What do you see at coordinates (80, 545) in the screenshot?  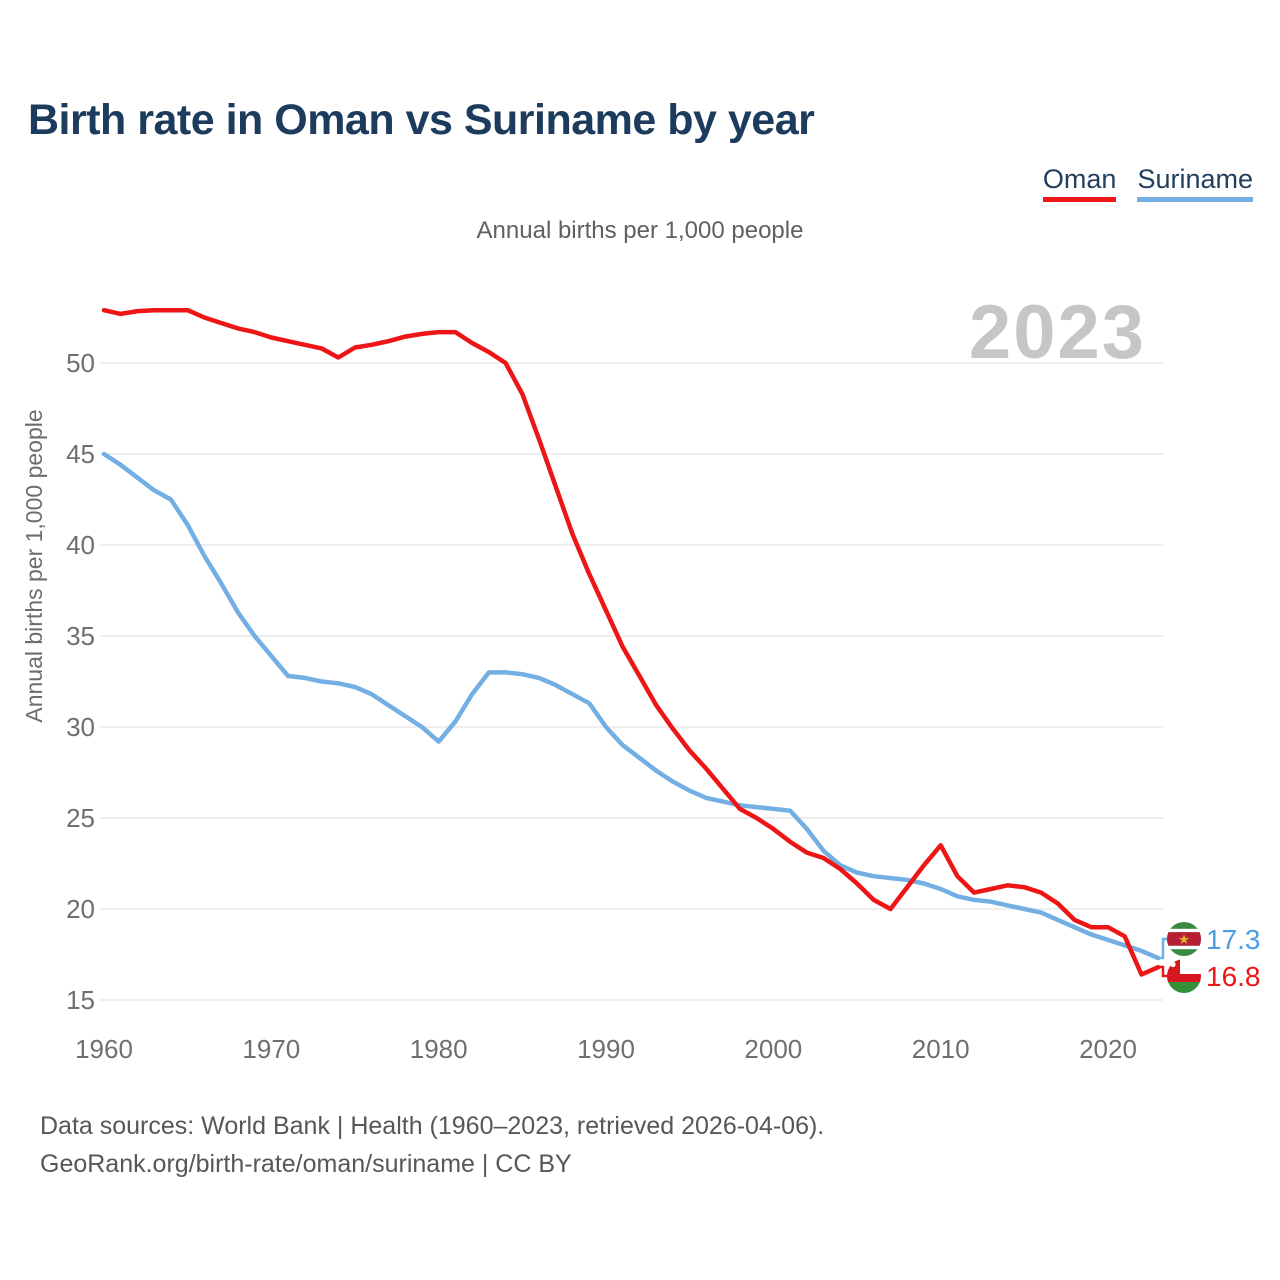 I see `y-tick-label: 40` at bounding box center [80, 545].